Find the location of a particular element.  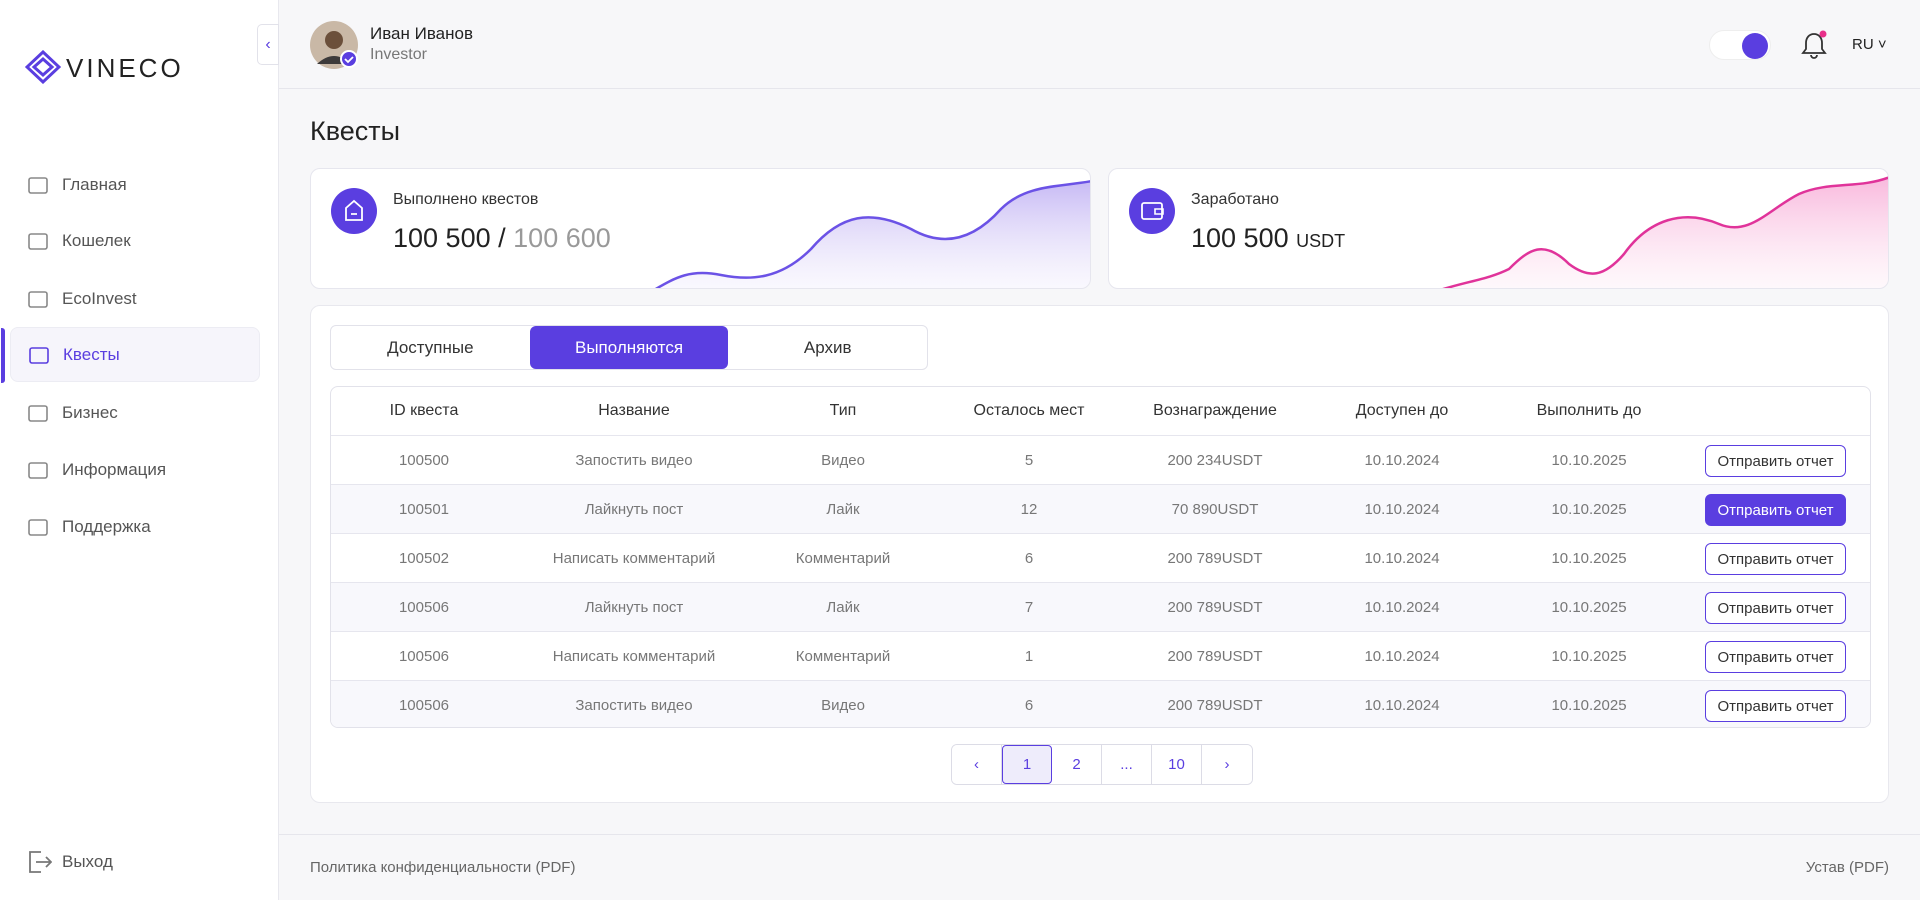

earned-value: 100 500 is located at coordinates (1240, 238).